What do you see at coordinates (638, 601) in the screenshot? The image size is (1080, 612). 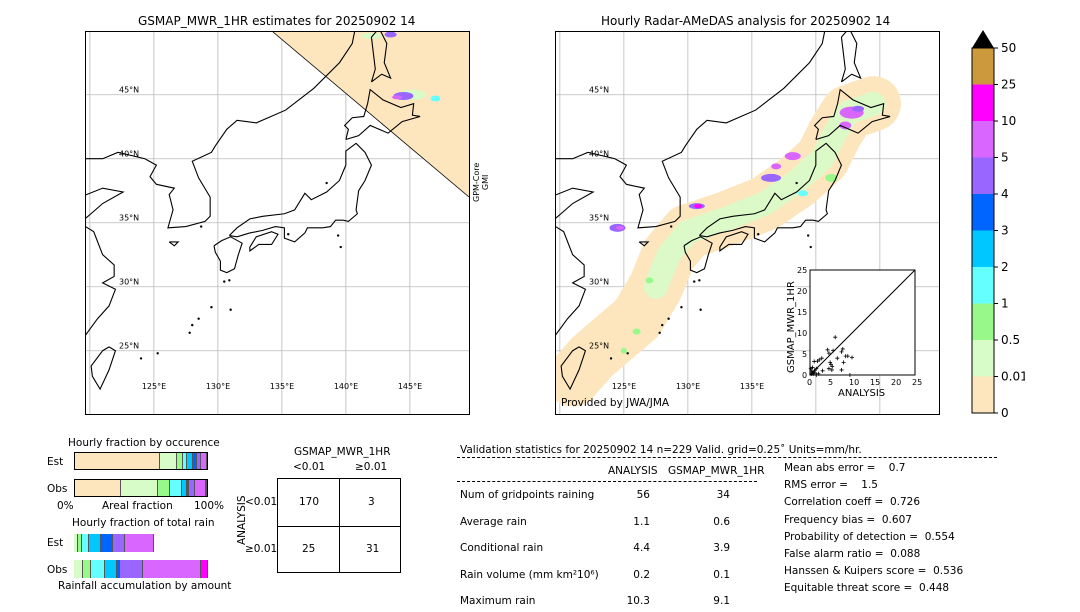 I see `stat-analysis: 10.3` at bounding box center [638, 601].